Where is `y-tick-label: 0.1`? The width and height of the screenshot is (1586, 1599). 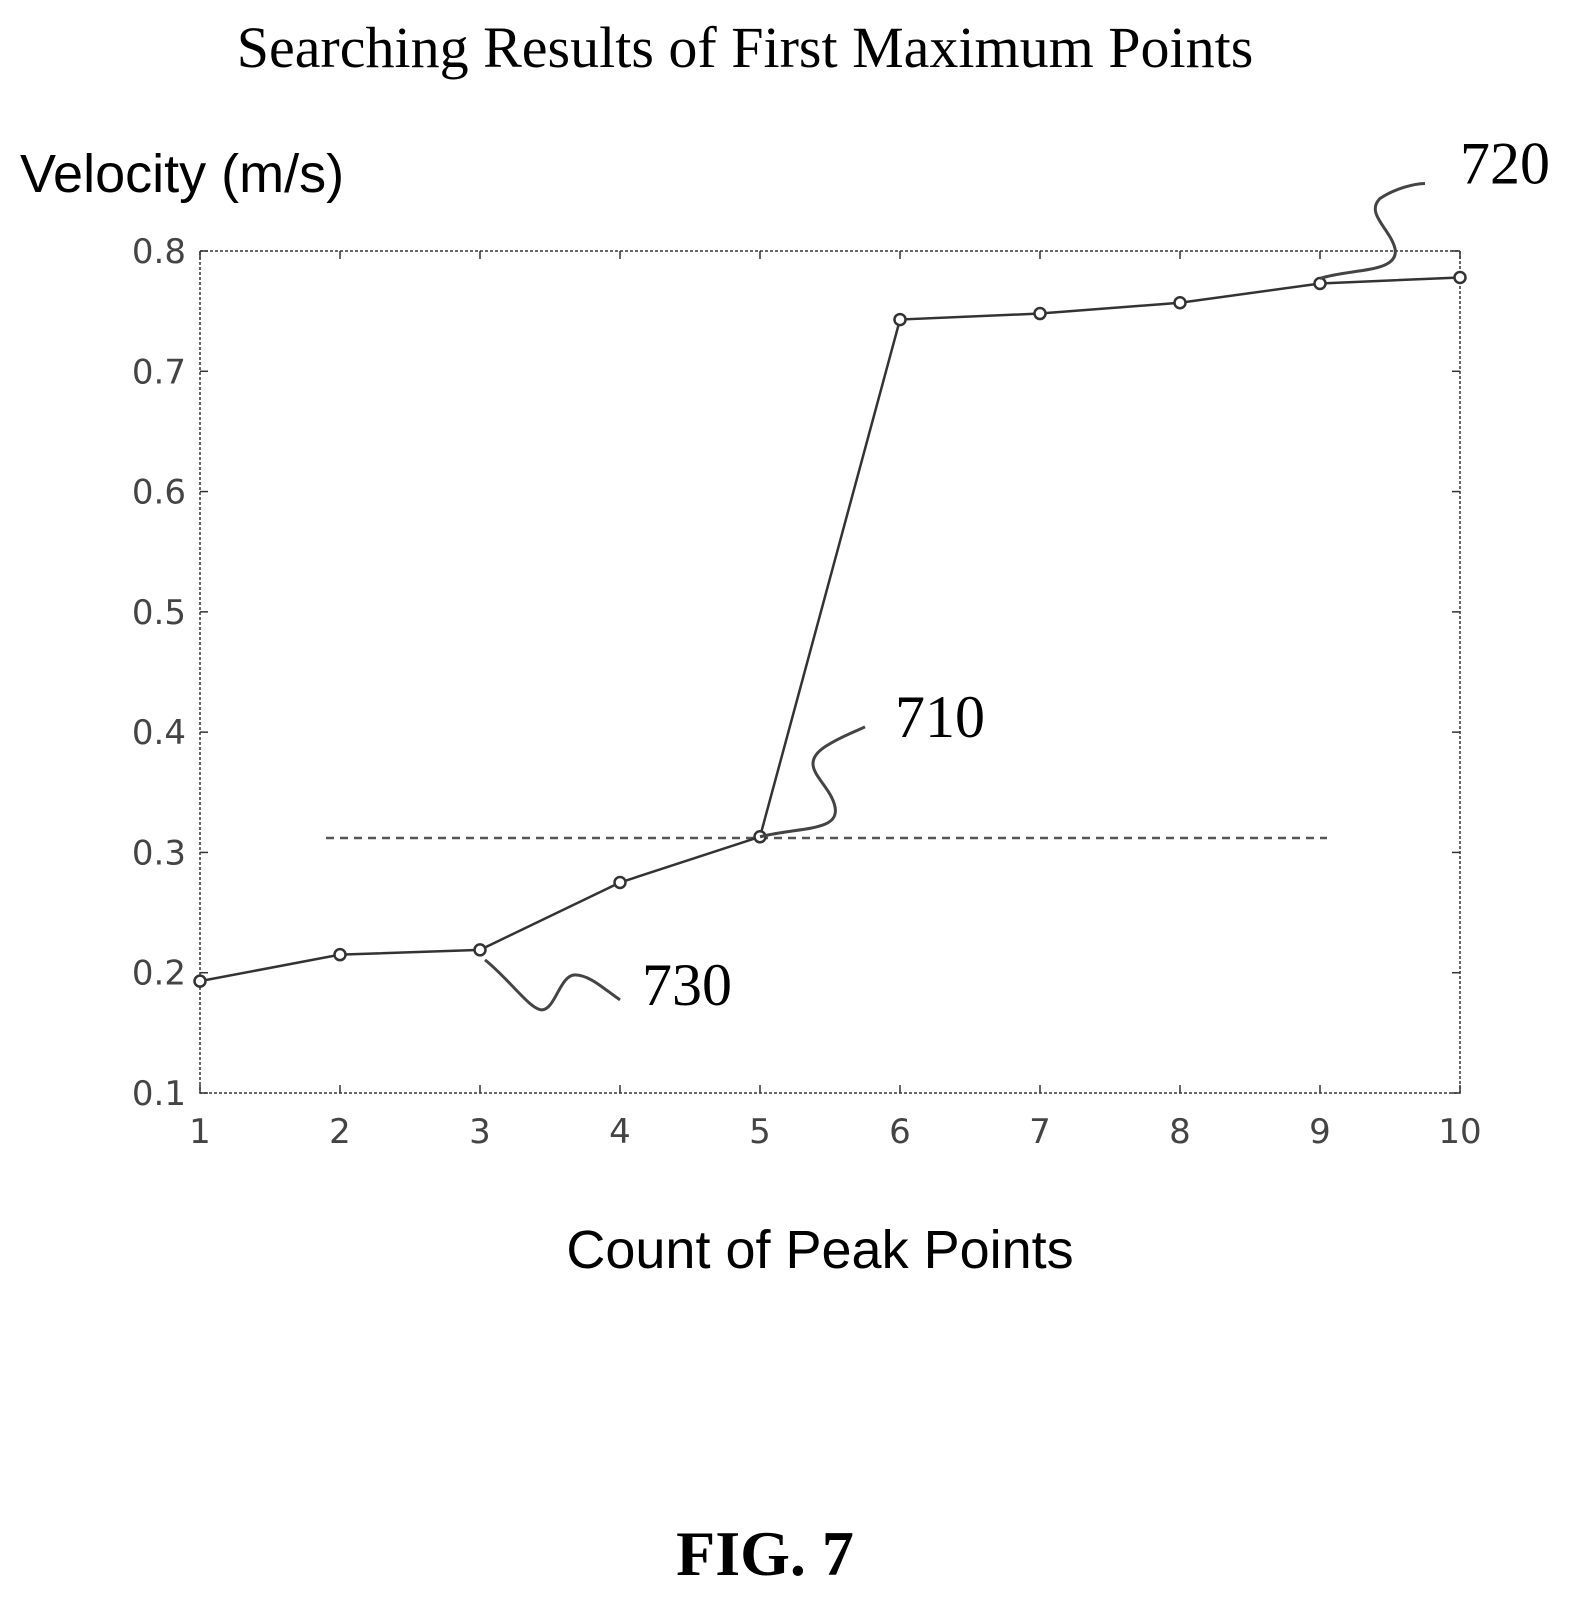 y-tick-label: 0.1 is located at coordinates (159, 1094).